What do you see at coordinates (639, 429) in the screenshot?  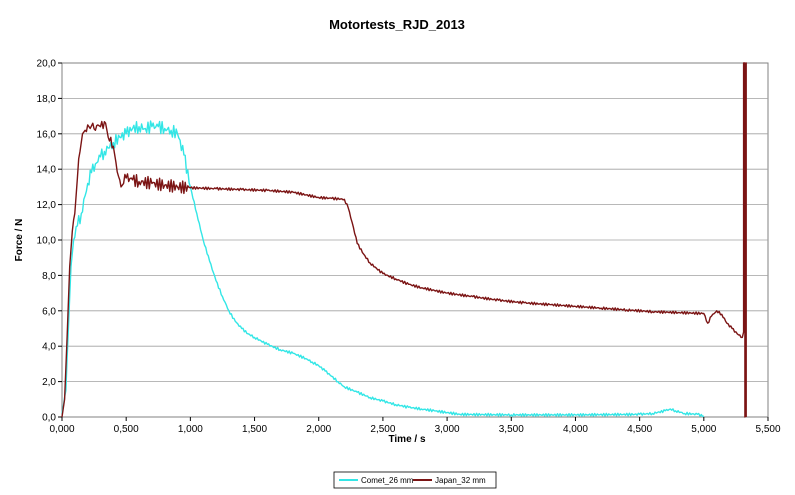 I see `x-tick-label: 4,500` at bounding box center [639, 429].